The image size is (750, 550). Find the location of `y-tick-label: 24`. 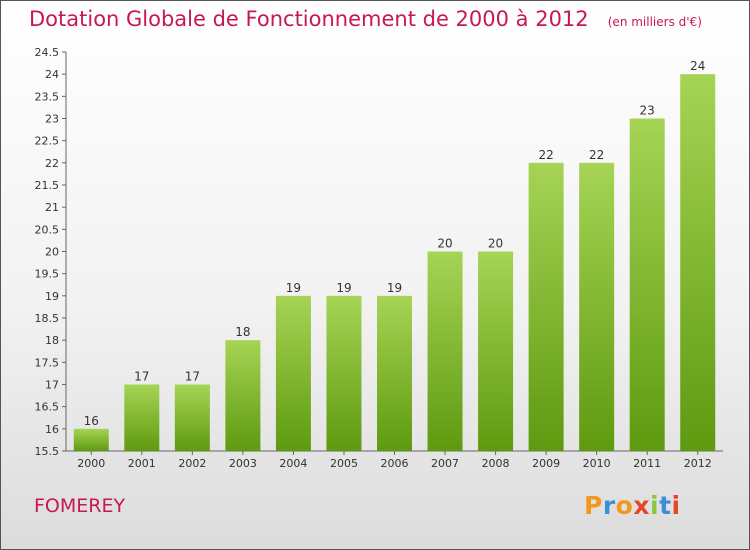

y-tick-label: 24 is located at coordinates (52, 74).